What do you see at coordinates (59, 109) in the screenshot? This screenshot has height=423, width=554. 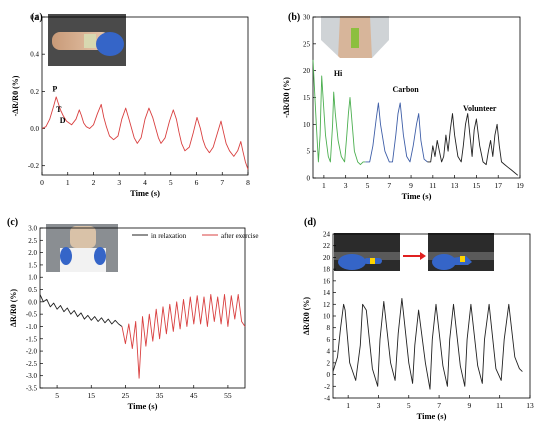 I see `annotation-label: T` at bounding box center [59, 109].